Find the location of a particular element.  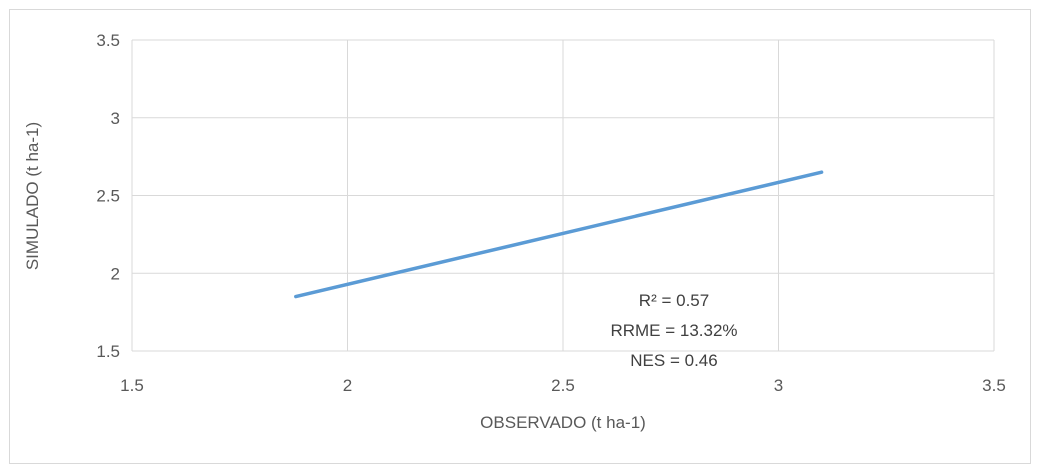

x-tick-label: 1.5 is located at coordinates (132, 385).